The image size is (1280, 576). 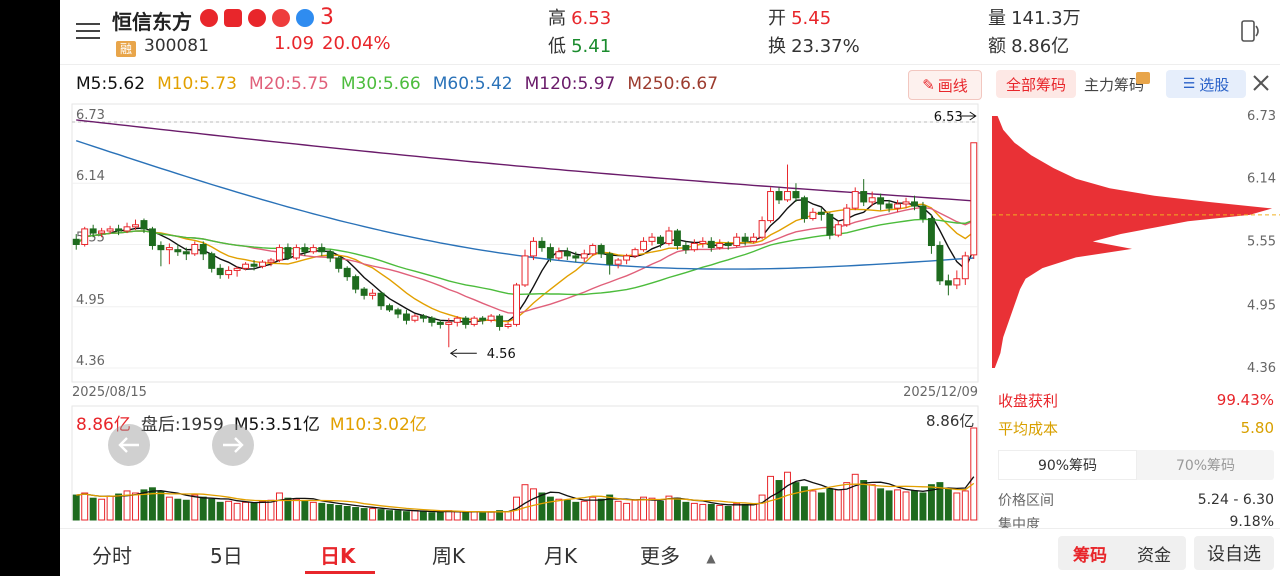 I want to click on tab-90-chips: 90%筹码, so click(x=1067, y=465).